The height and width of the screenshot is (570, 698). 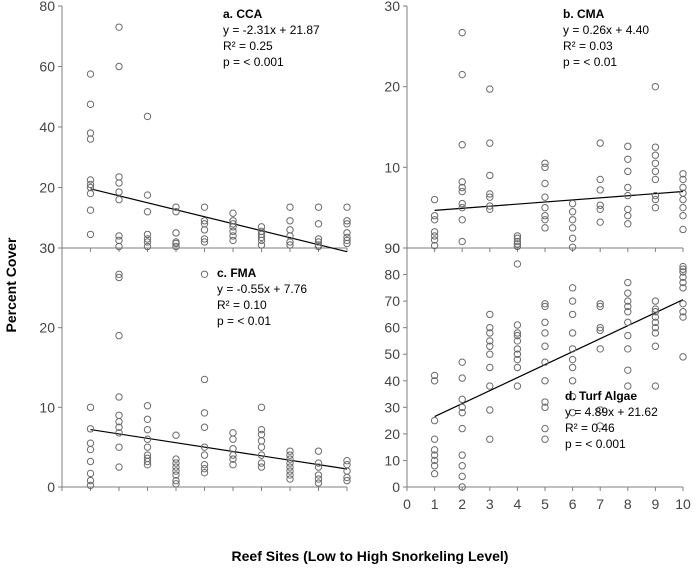 I want to click on annotation-line: y = 4.89x + 21.62, so click(x=611, y=412).